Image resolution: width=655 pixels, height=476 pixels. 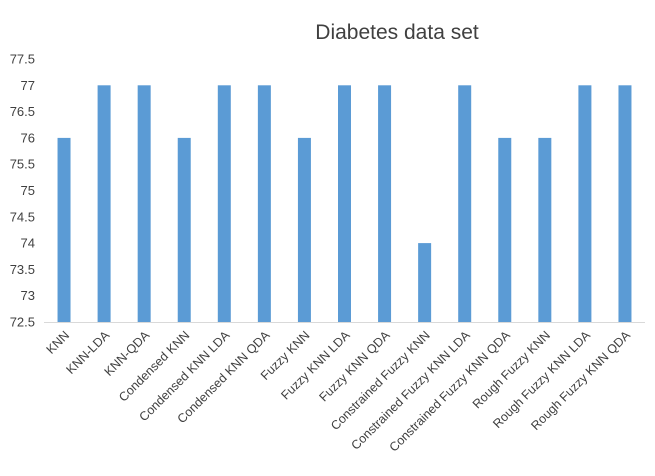 What do you see at coordinates (22, 322) in the screenshot?
I see `y-tick-label: 72.5` at bounding box center [22, 322].